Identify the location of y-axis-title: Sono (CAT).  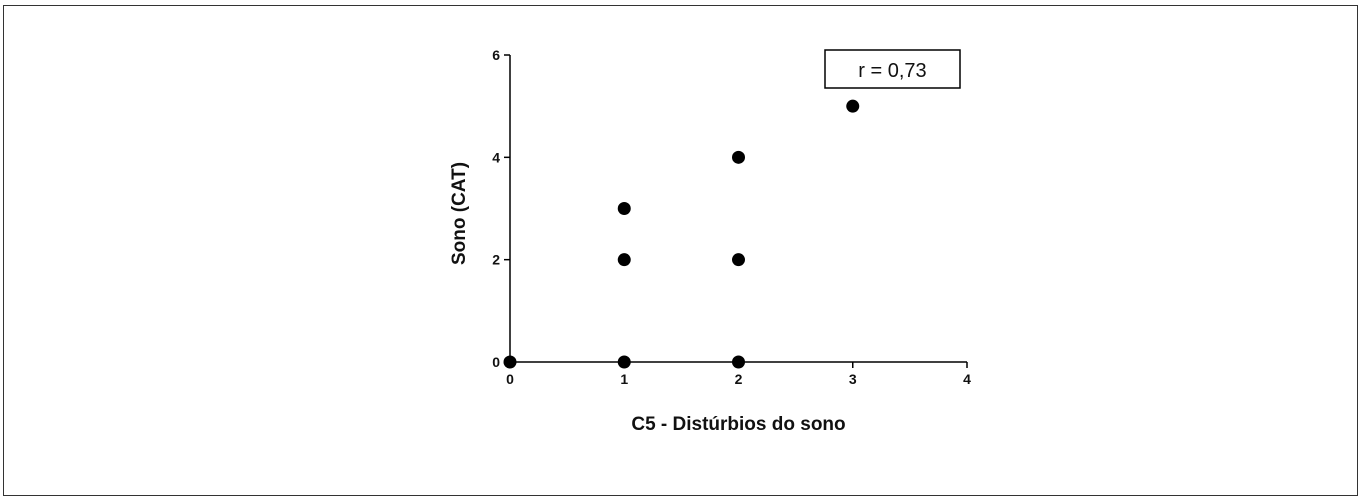
(459, 213).